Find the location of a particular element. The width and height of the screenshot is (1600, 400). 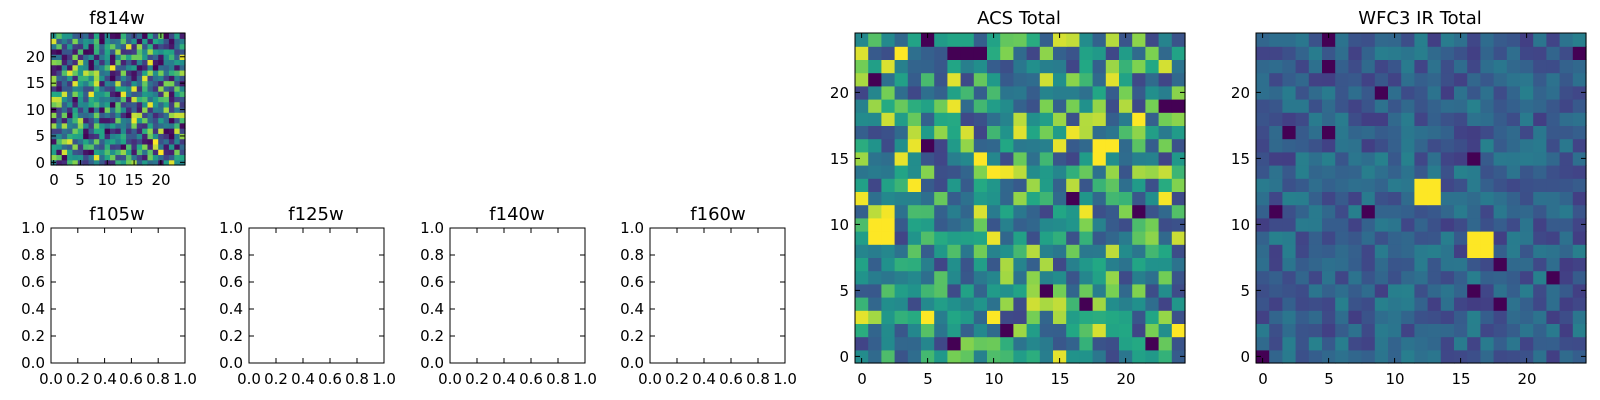

ytick-label: 0.0 is located at coordinates (231, 363).